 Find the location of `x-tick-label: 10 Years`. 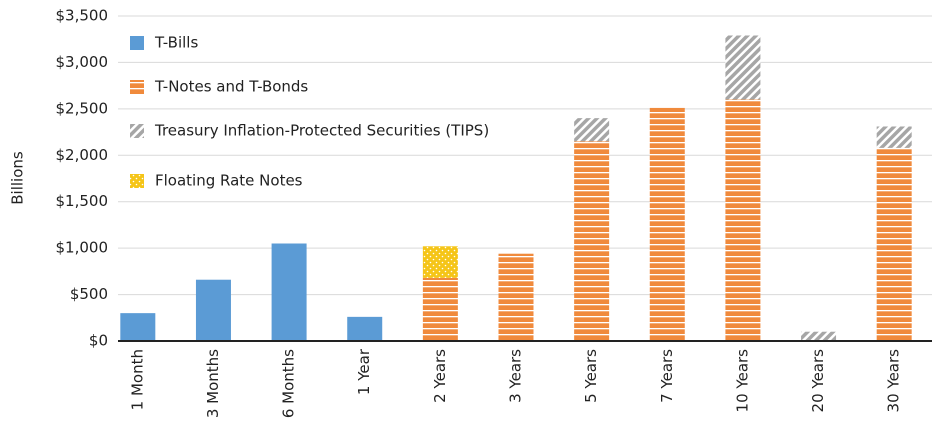

x-tick-label: 10 Years is located at coordinates (742, 381).